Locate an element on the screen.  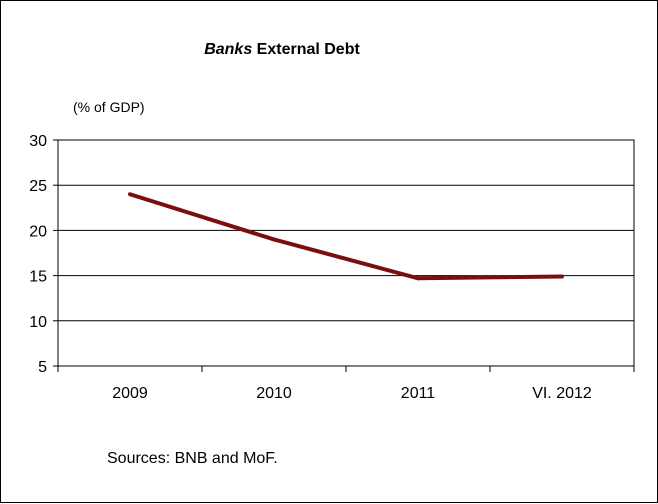
chart-title: Banks External Debt is located at coordinates (282, 49).